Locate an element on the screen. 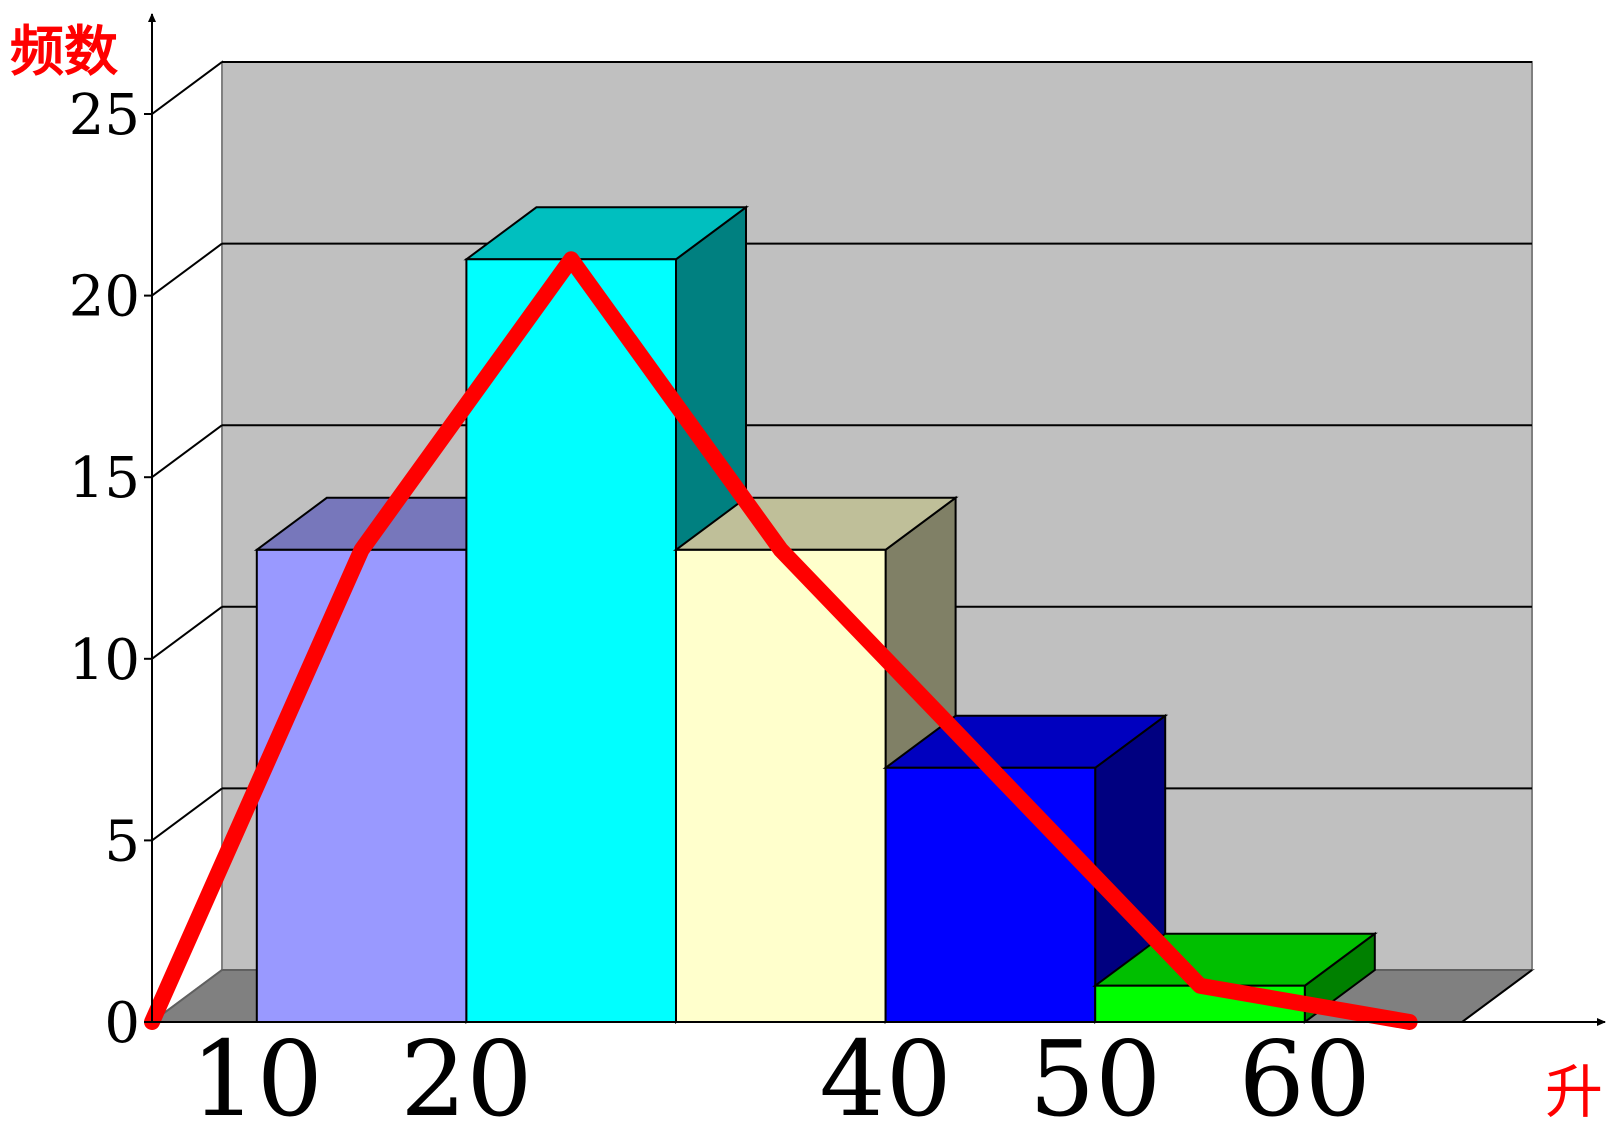 The height and width of the screenshot is (1132, 1617). y-tick-label: 25 is located at coordinates (104, 115).